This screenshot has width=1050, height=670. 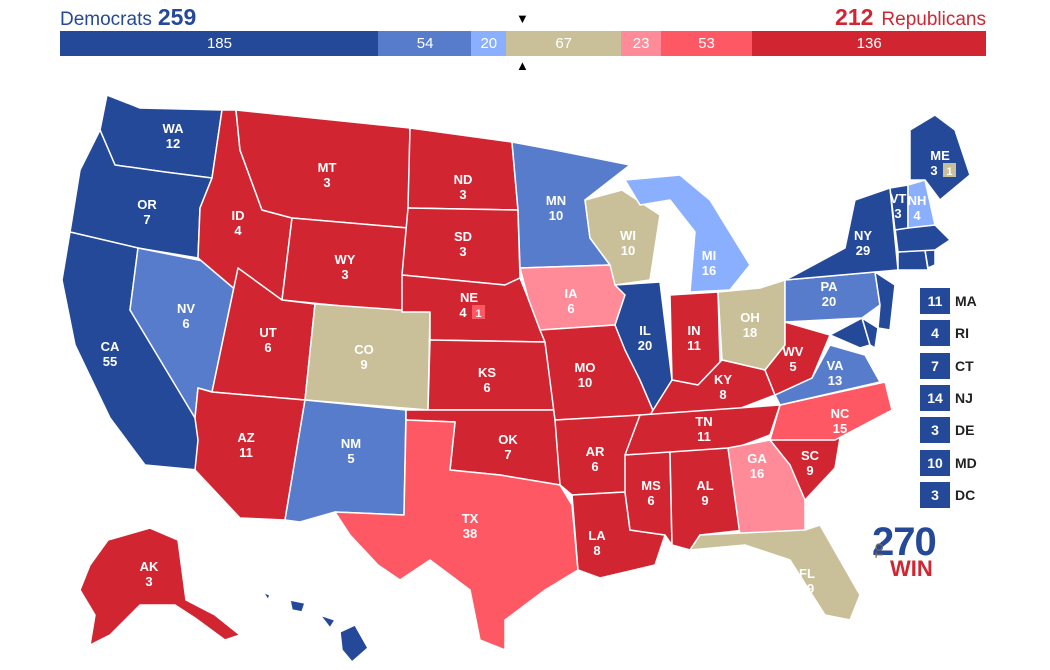 What do you see at coordinates (964, 365) in the screenshot?
I see `small-state-abbr: CT` at bounding box center [964, 365].